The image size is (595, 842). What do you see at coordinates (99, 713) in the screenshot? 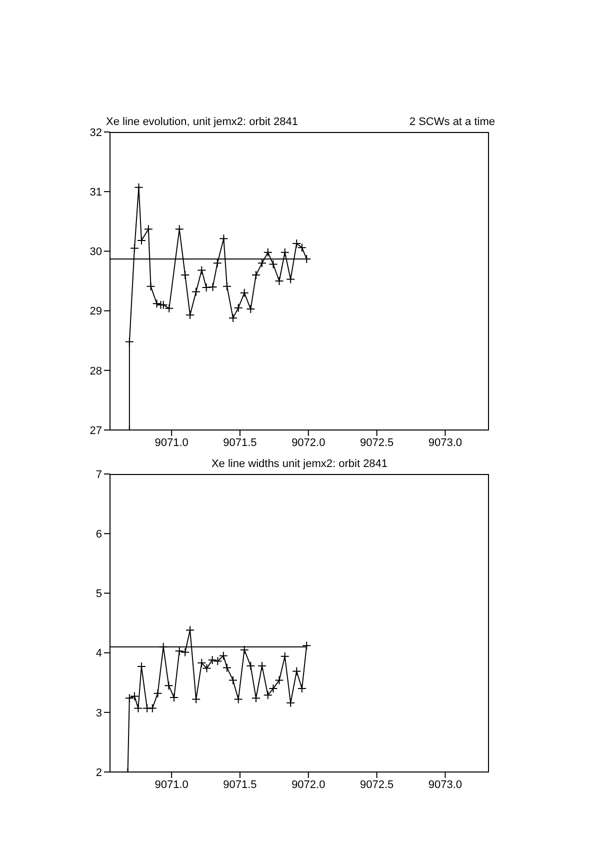
I see `y-tick-label: 3` at bounding box center [99, 713].